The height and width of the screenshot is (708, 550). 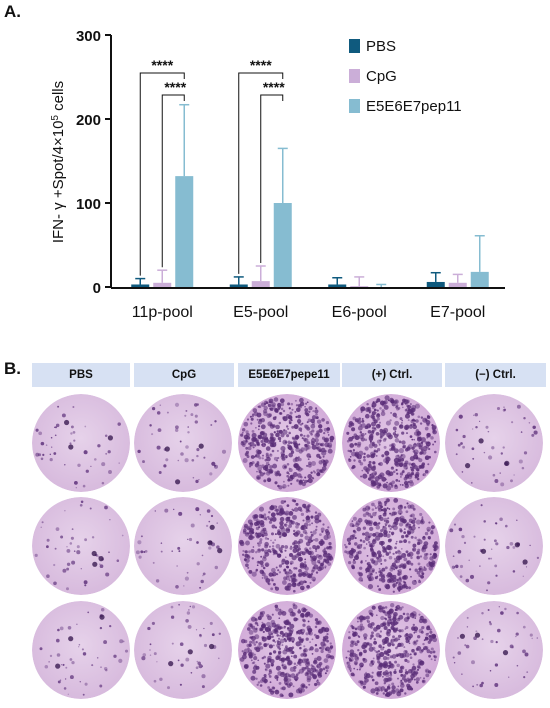 What do you see at coordinates (289, 375) in the screenshot?
I see `column-header: E5E6E7pepe11` at bounding box center [289, 375].